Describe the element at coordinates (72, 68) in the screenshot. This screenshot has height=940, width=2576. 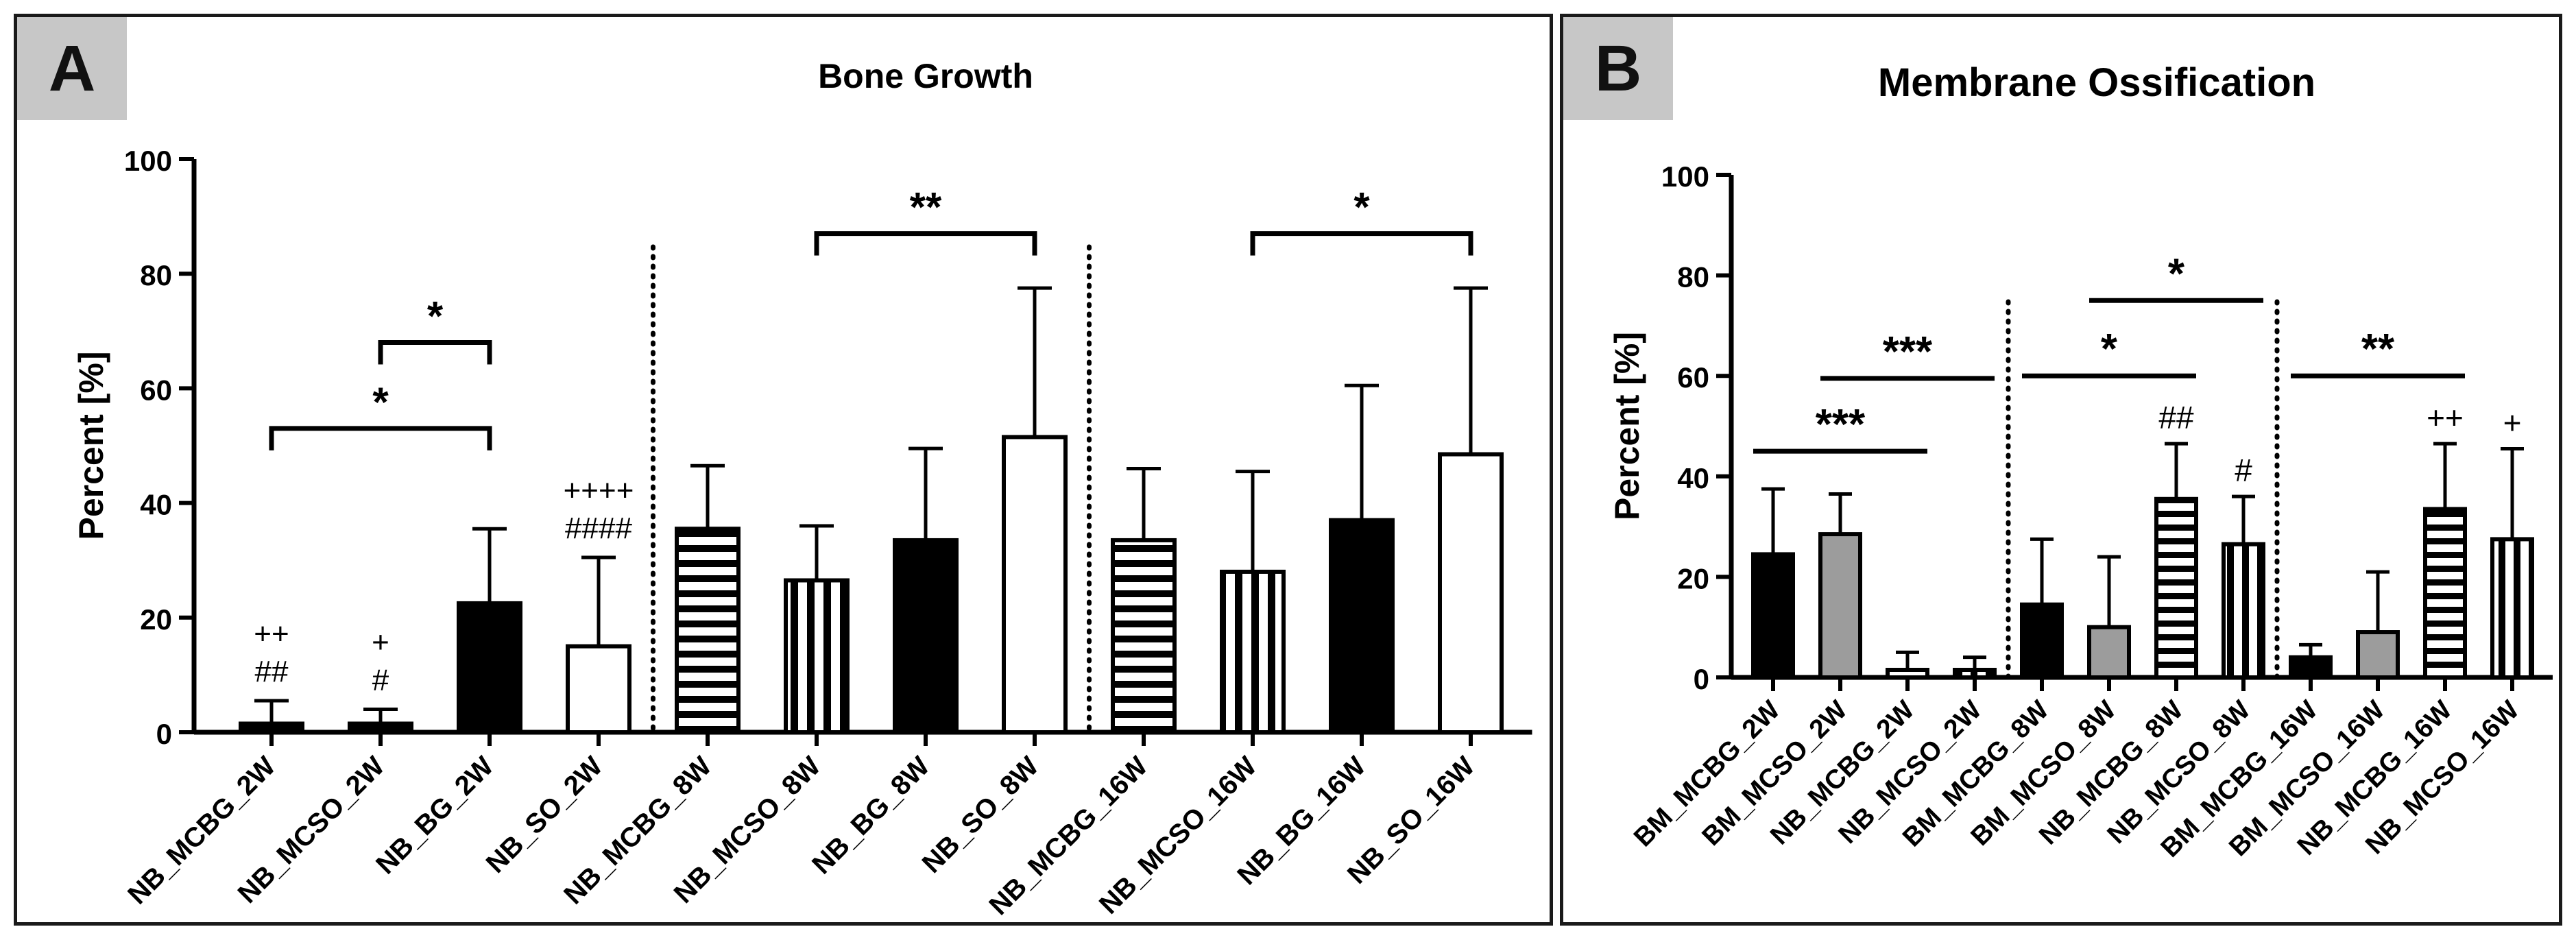
I see `panel-label-a: A` at that location.